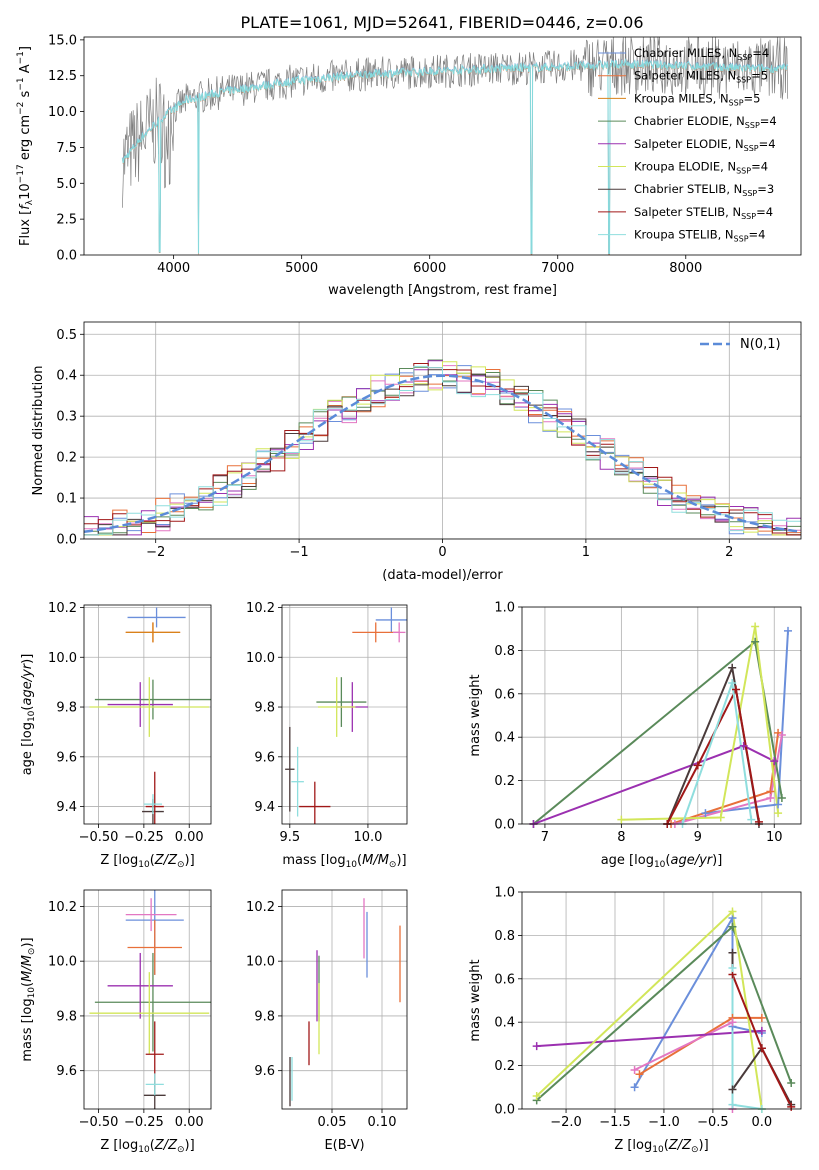 This screenshot has height=1170, width=819. What do you see at coordinates (704, 190) in the screenshot?
I see `legend-entry: Chabrier STELIB, NSSP=3` at bounding box center [704, 190].